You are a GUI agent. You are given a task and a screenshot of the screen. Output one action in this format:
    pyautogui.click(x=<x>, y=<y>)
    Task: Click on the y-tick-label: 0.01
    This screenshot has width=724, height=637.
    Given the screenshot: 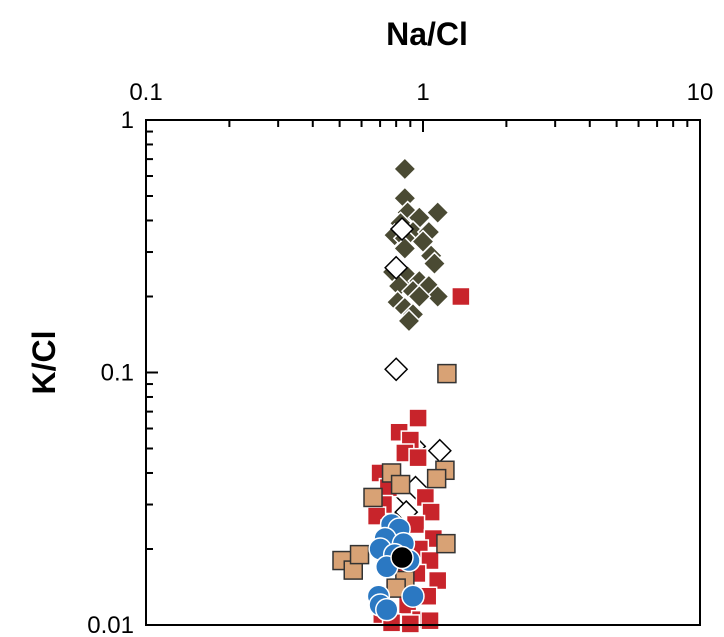 What is the action you would take?
    pyautogui.click(x=110, y=624)
    